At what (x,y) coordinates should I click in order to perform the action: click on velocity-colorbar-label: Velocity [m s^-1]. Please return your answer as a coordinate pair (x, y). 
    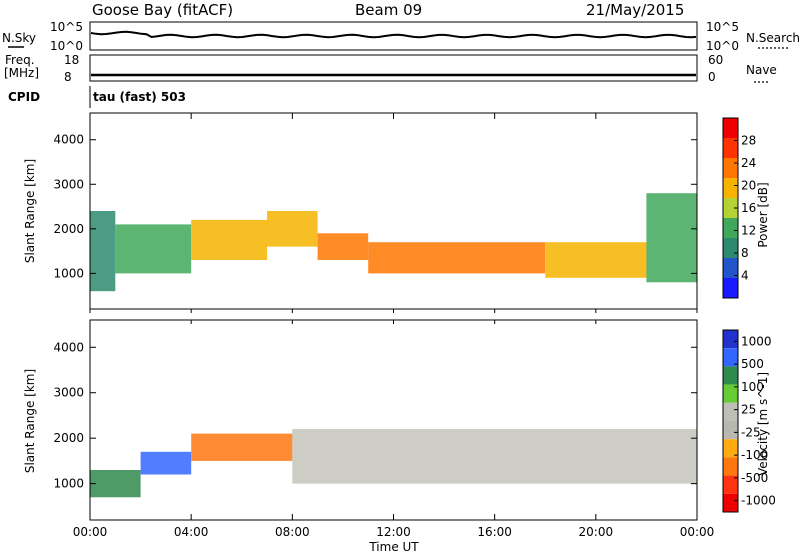
    Looking at the image, I should click on (763, 424).